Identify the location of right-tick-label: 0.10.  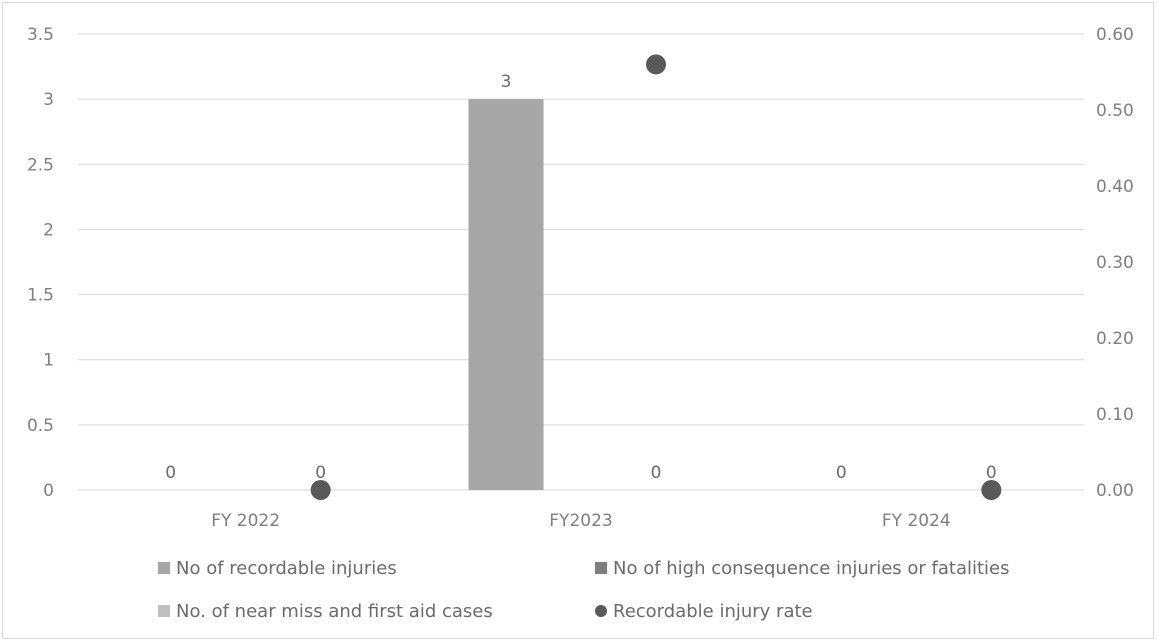
(1115, 415).